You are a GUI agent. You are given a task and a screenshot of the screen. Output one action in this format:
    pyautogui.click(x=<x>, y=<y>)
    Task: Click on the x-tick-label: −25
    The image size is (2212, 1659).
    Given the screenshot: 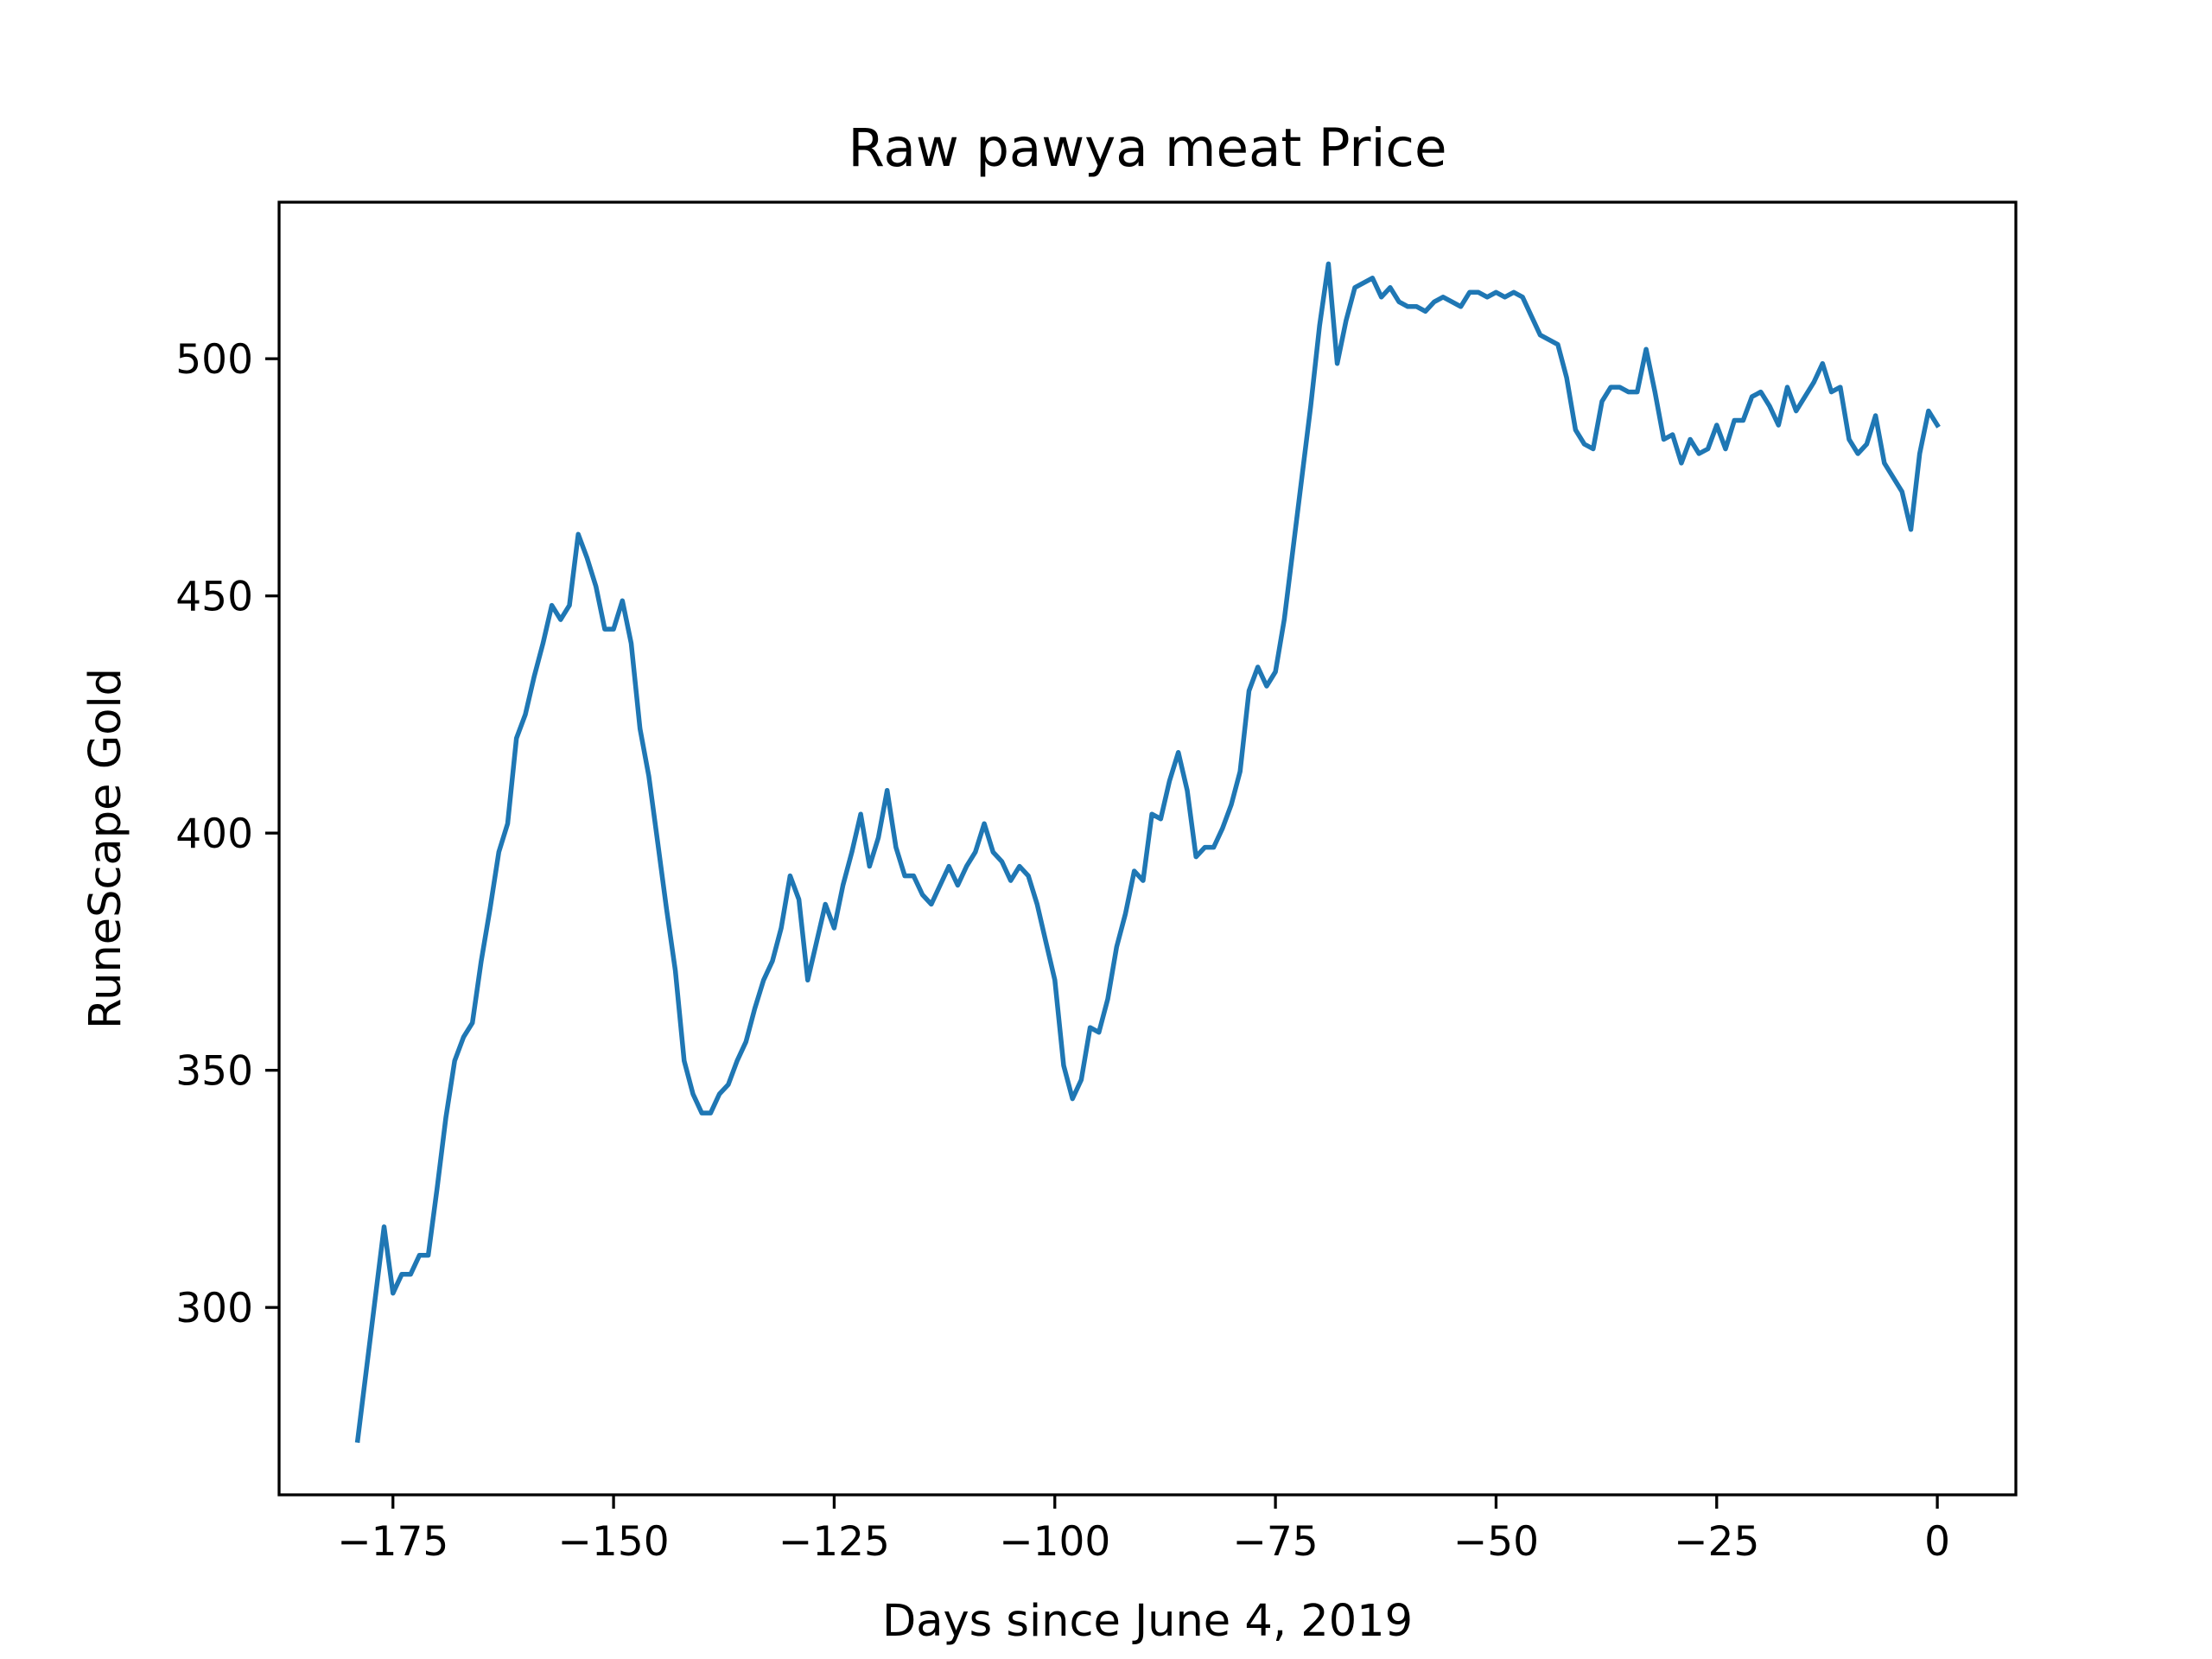 What is the action you would take?
    pyautogui.click(x=1716, y=1542)
    